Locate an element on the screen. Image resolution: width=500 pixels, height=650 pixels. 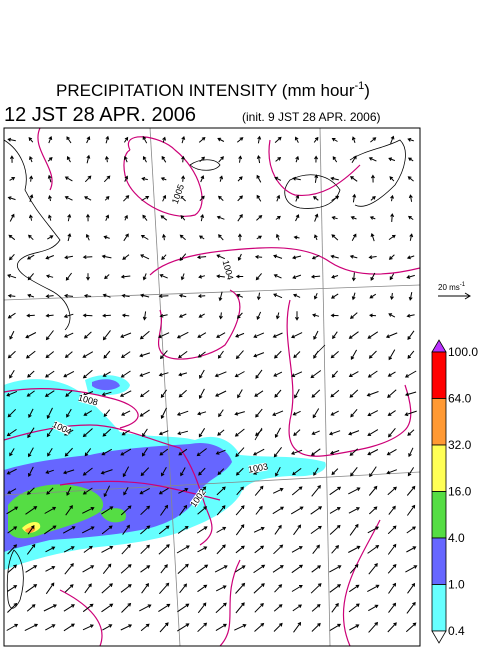
vector-scale-text: 20 ms is located at coordinates (449, 287).